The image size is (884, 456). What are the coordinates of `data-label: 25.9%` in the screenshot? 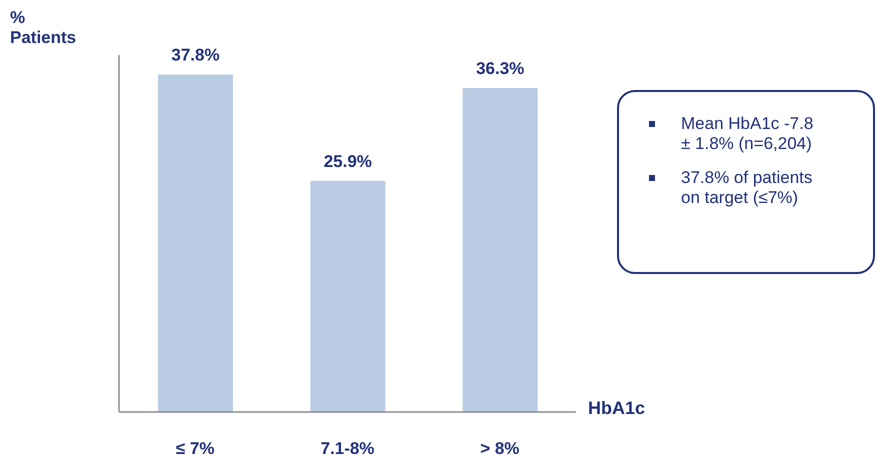 It's located at (348, 161).